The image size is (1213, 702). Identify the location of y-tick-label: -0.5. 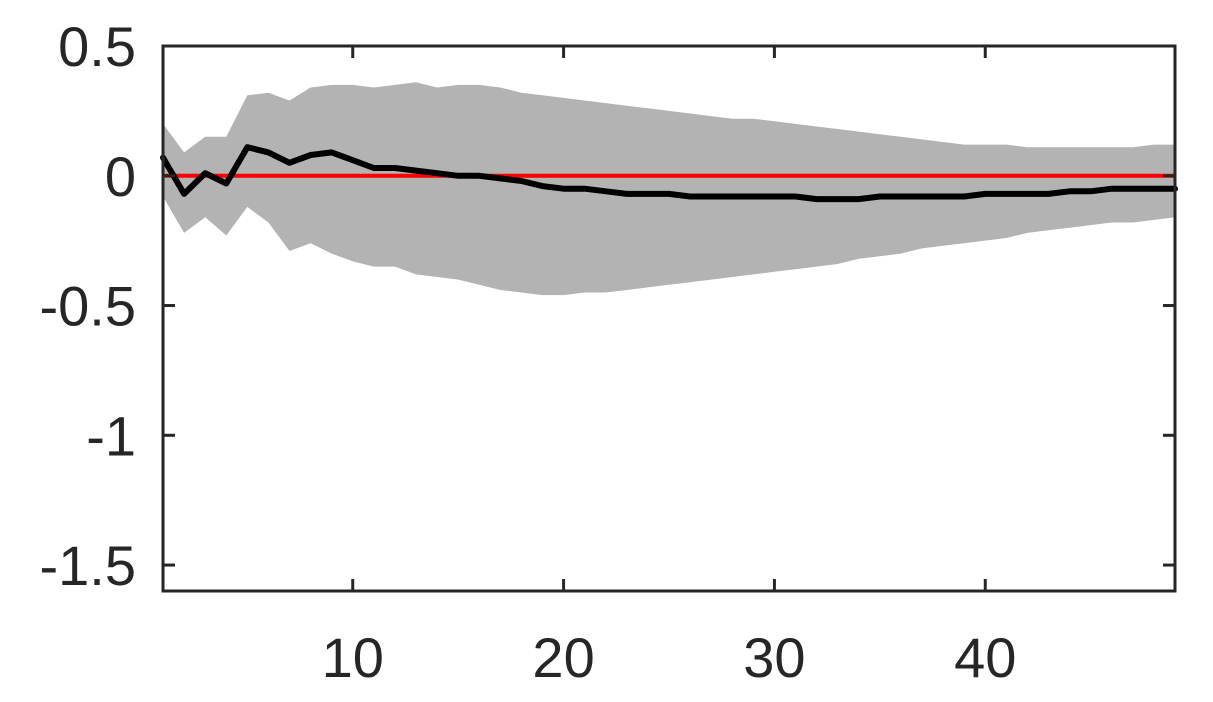
(88, 306).